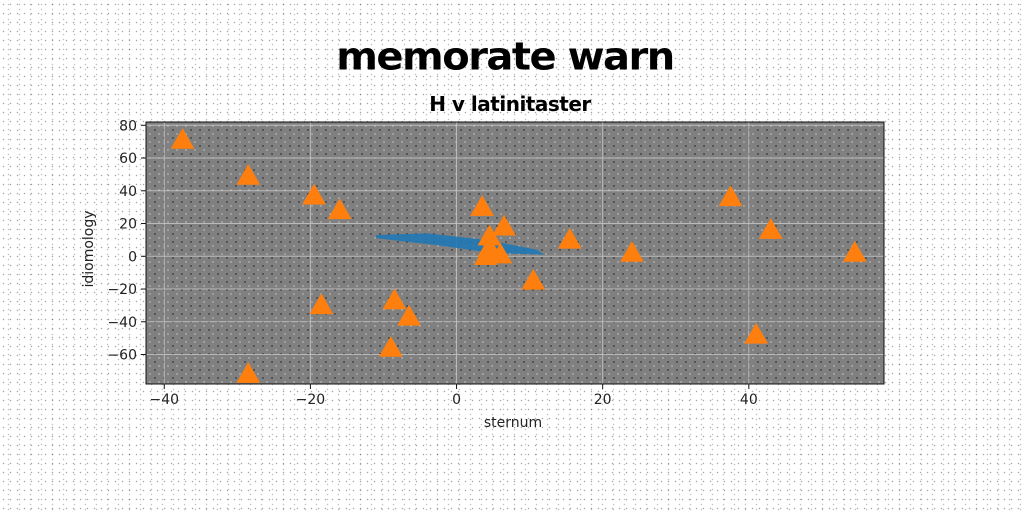 The width and height of the screenshot is (1024, 512). I want to click on y-tick-label: 80, so click(128, 126).